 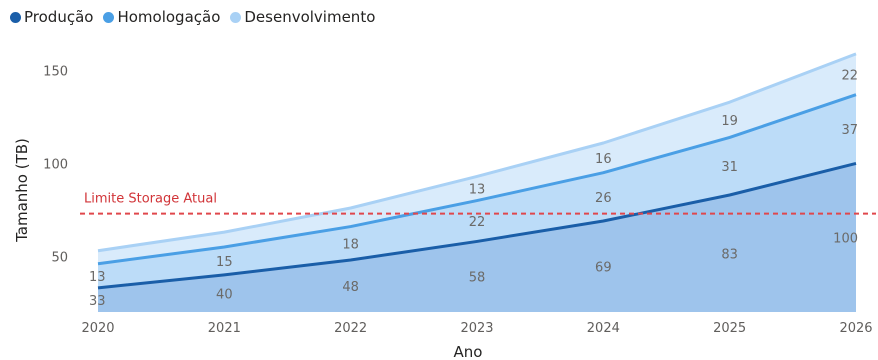 I want to click on data-label: 26, so click(x=603, y=198).